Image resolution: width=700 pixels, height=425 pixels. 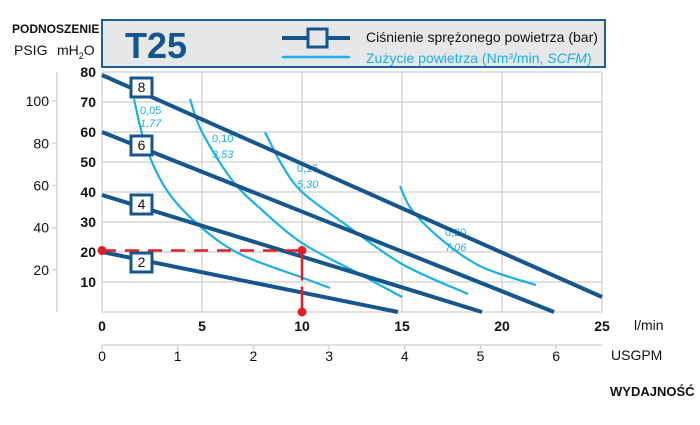 What do you see at coordinates (38, 101) in the screenshot?
I see `psig-tick-label: 100` at bounding box center [38, 101].